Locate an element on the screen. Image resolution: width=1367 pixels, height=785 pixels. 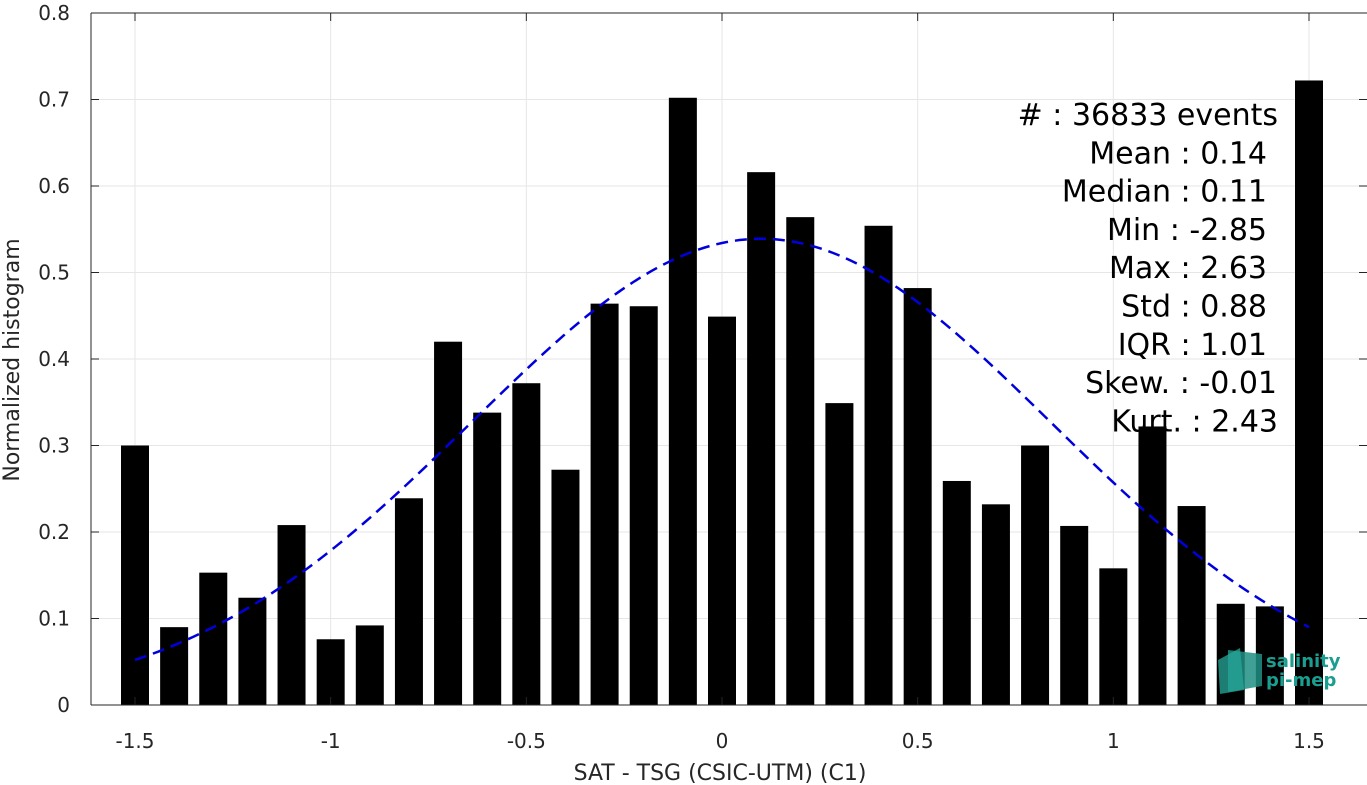
y-tick-label: 0.8 is located at coordinates (54, 13).